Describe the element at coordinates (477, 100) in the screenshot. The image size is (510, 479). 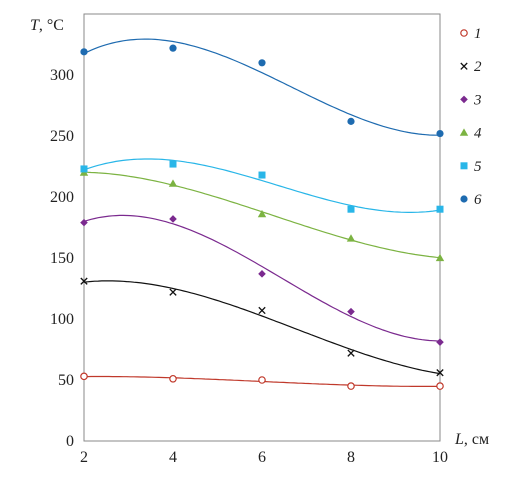
I see `legend-label-series-3: 3` at that location.